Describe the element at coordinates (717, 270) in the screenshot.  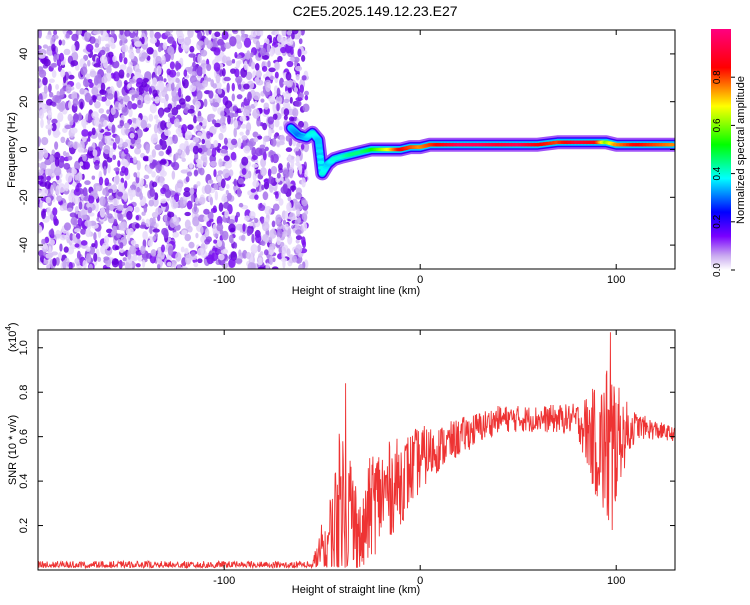
I see `colorbar-tick-label: 0.0` at that location.